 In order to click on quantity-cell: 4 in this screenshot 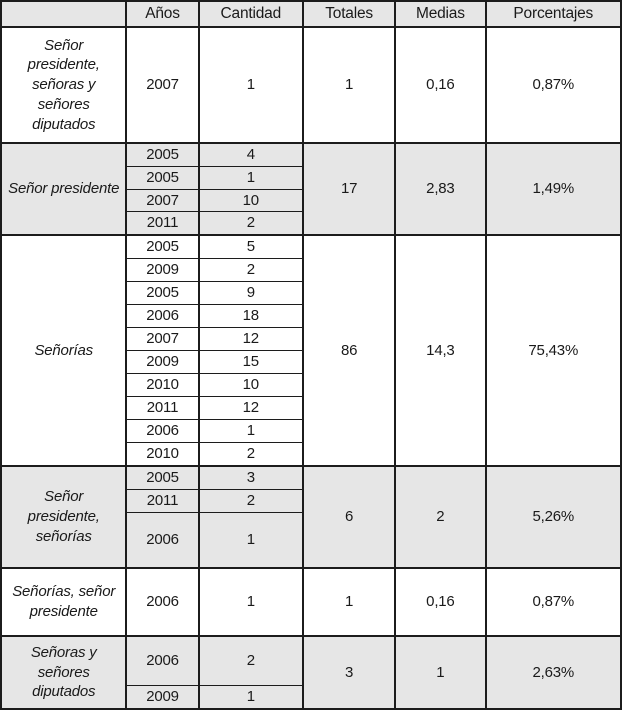, I will do `click(250, 154)`.